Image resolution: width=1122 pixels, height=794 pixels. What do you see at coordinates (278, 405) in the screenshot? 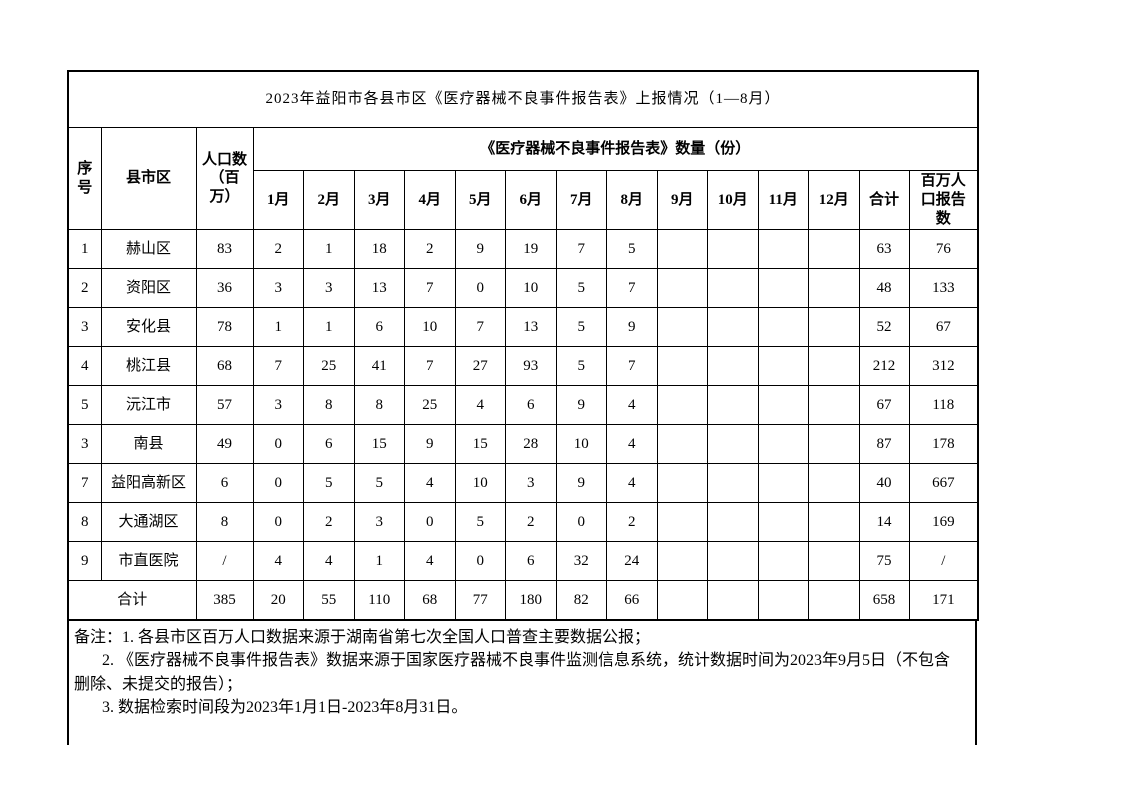
I see `cell-month-1: 3` at bounding box center [278, 405].